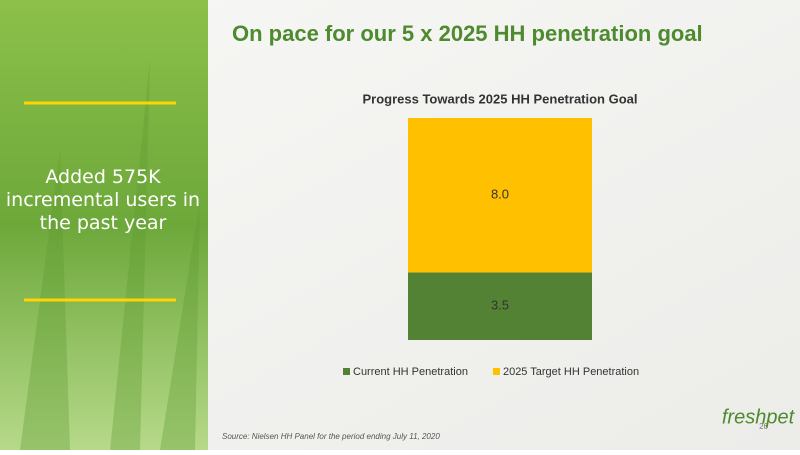  I want to click on legend-label: 2025 Target HH Penetration, so click(571, 372).